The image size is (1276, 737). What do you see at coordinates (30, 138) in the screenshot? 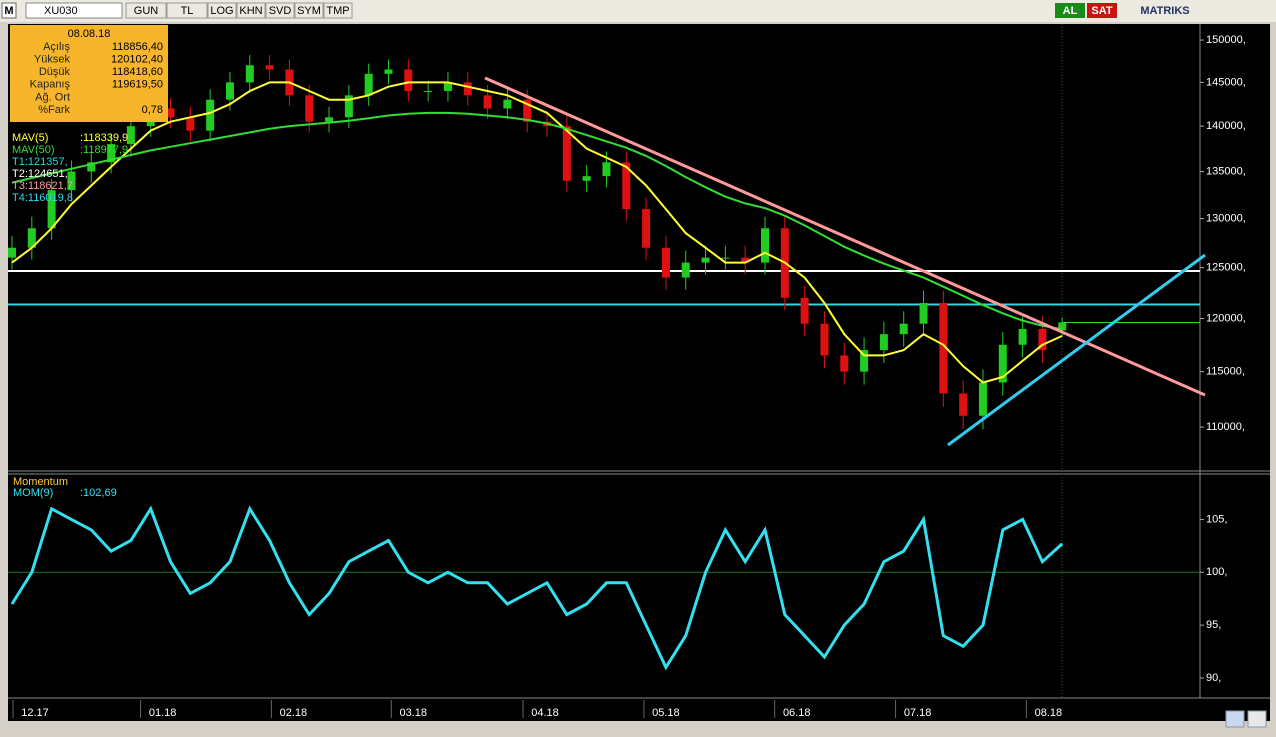
I see `indicator-name: MAV(5)` at bounding box center [30, 138].